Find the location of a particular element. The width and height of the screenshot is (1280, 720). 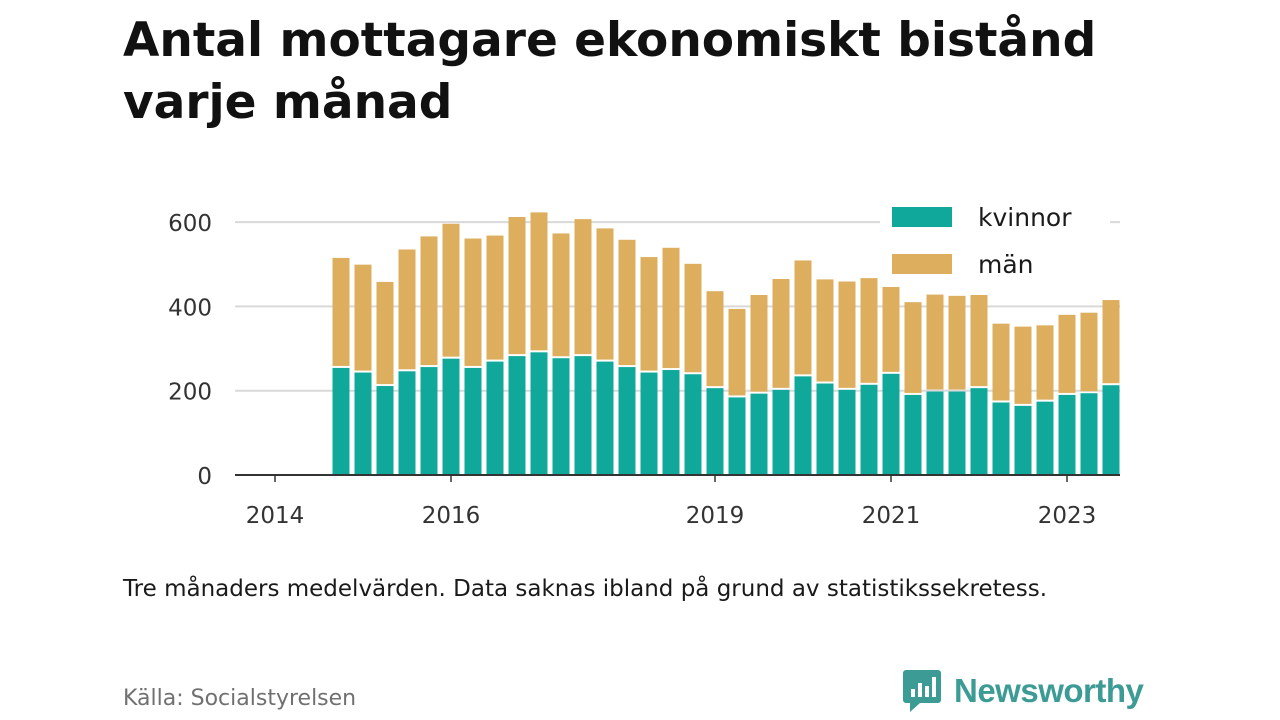

source-text: Källa: Socialstyrelsen is located at coordinates (240, 698).